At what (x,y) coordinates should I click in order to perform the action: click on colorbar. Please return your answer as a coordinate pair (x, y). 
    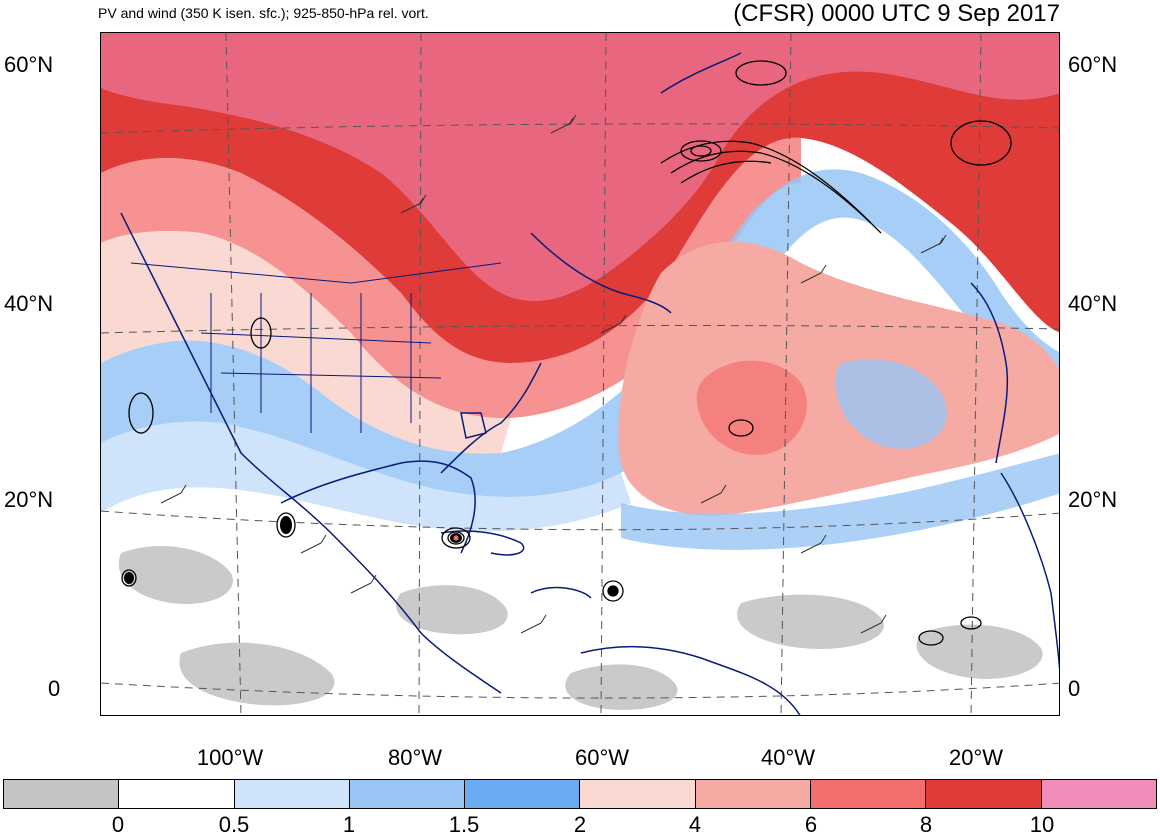
    Looking at the image, I should click on (580, 794).